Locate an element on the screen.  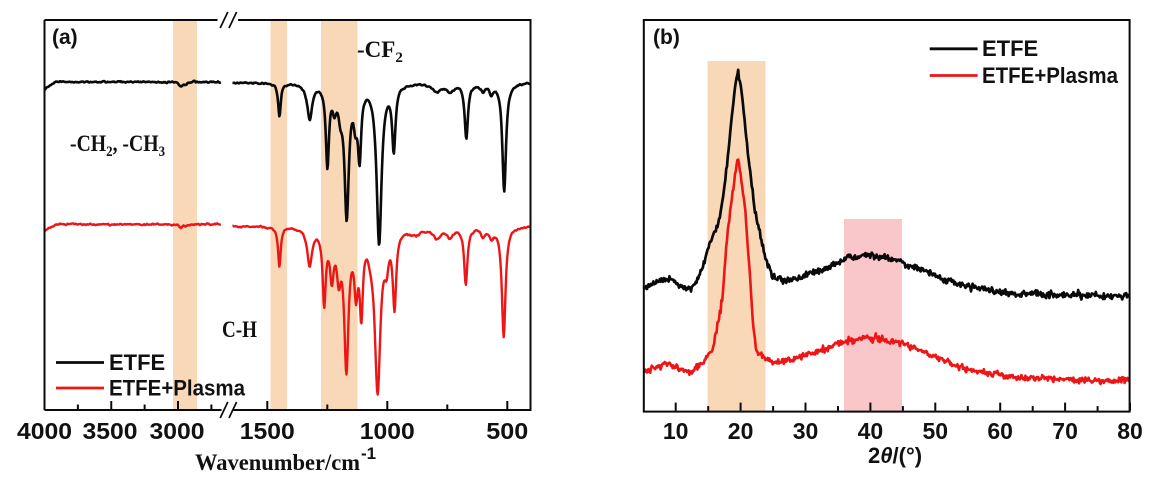
svg-text: 10 is located at coordinates (676, 431).